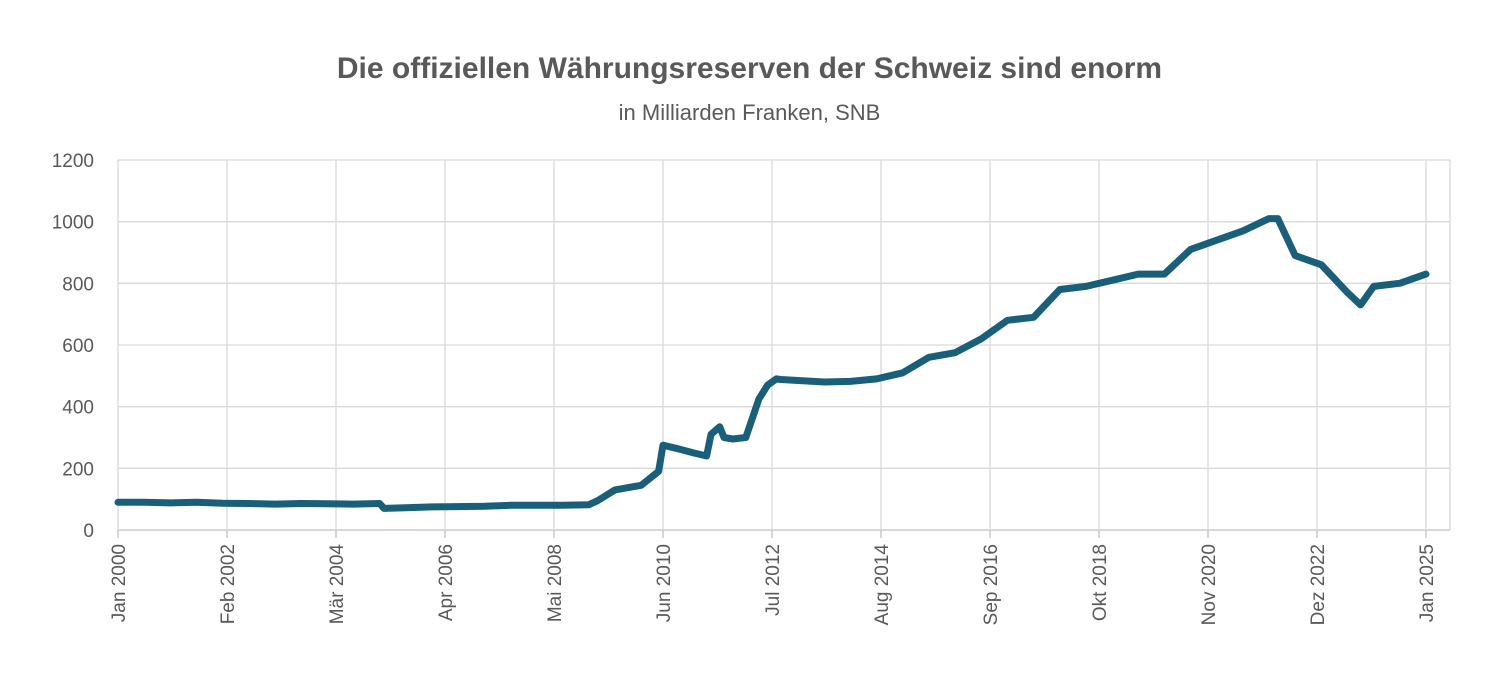  What do you see at coordinates (1318, 584) in the screenshot?
I see `x-tick-label: Dez 2022` at bounding box center [1318, 584].